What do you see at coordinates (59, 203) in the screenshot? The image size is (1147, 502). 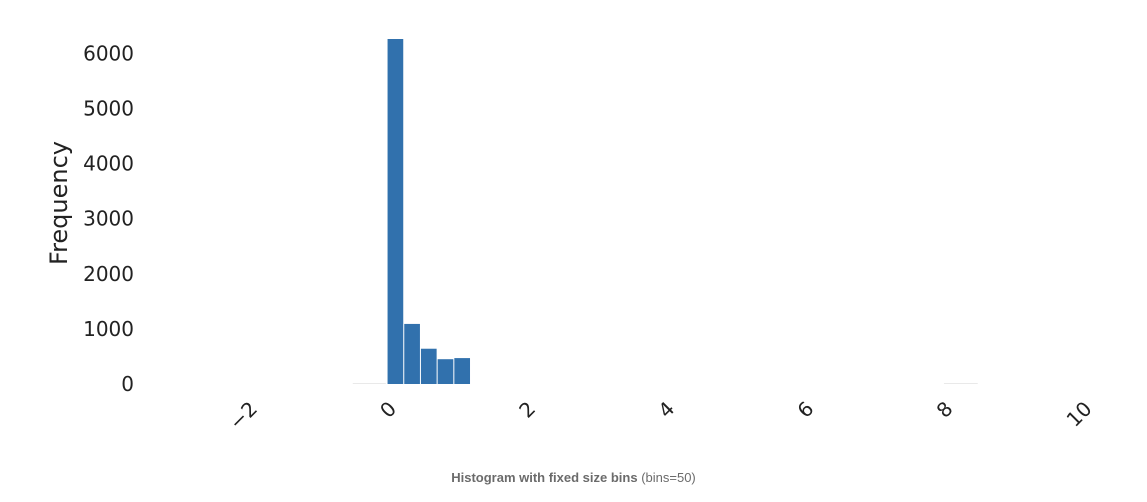 I see `y-axis-label: Frequency` at bounding box center [59, 203].